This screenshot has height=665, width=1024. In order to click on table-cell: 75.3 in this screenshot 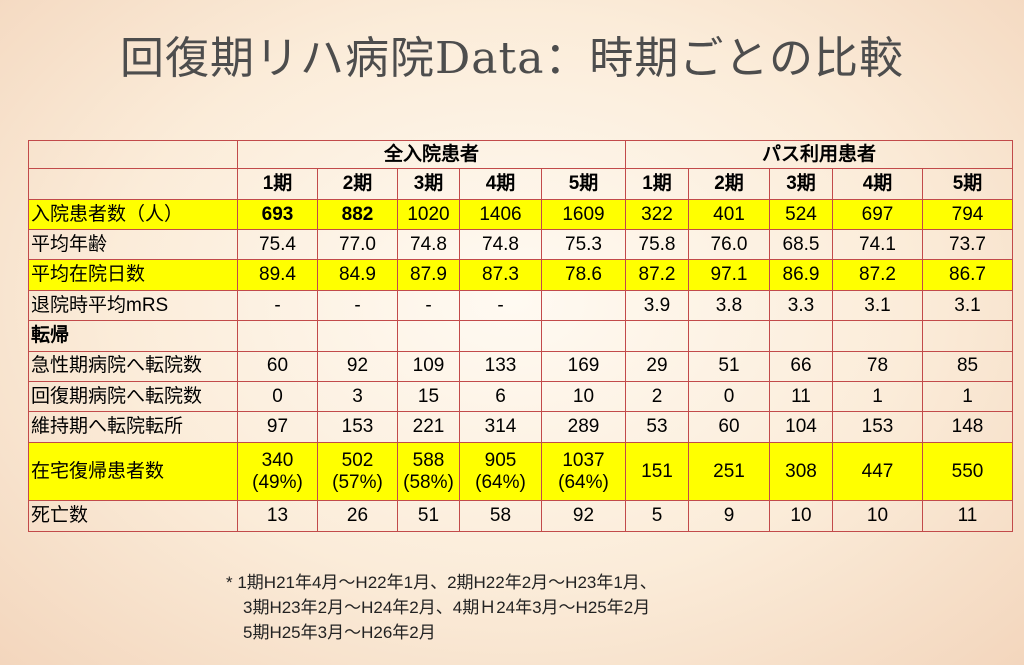, I will do `click(583, 245)`.